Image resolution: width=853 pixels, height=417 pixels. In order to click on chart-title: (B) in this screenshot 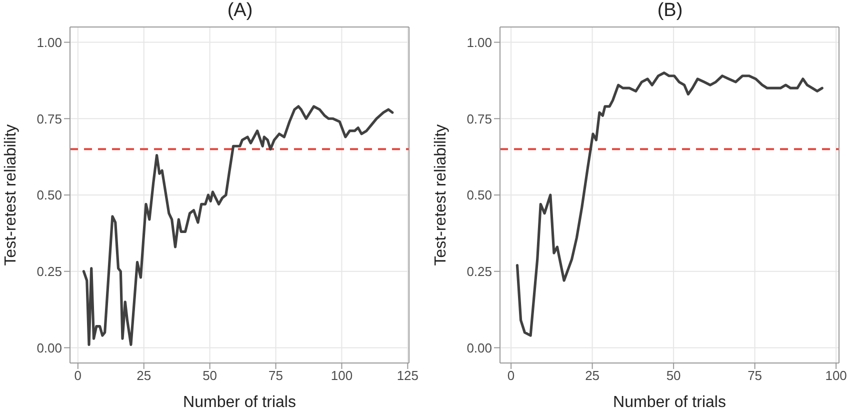, I will do `click(670, 11)`.